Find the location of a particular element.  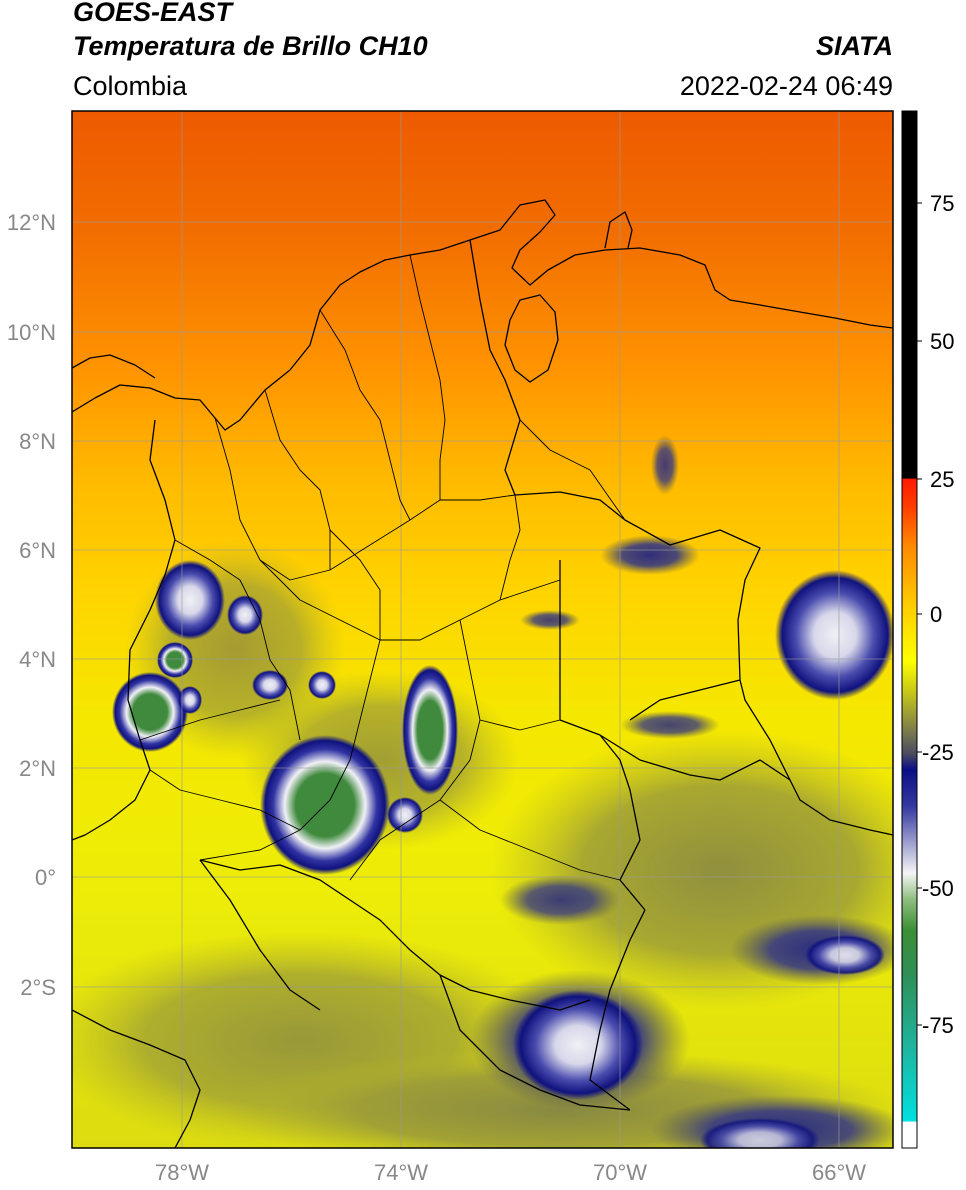

lat-label-2s: 2°S is located at coordinates (38, 987).